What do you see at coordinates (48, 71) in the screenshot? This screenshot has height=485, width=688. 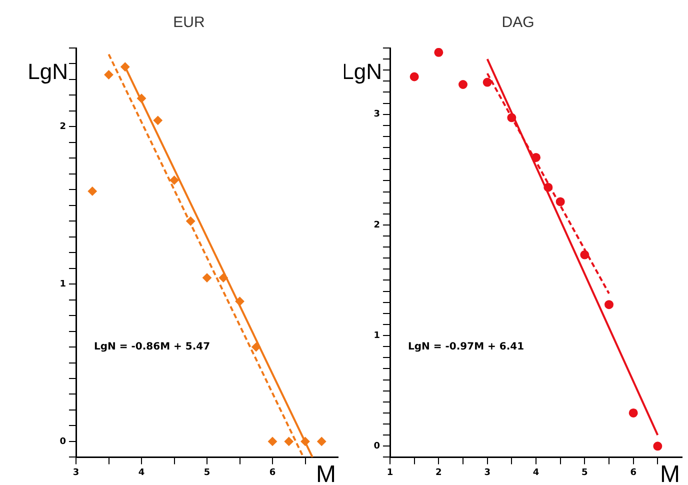 I see `y-axis-title: LgN` at bounding box center [48, 71].